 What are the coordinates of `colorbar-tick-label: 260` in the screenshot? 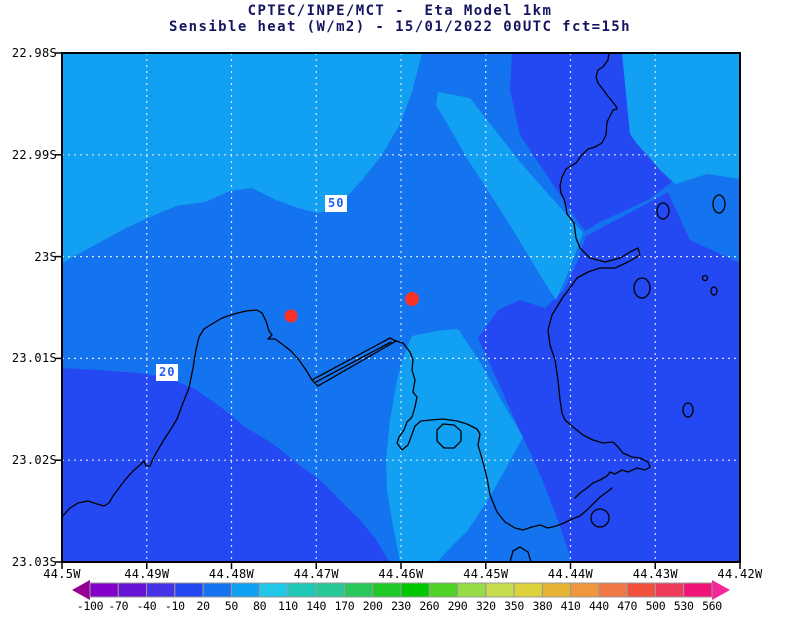 It's located at (429, 606).